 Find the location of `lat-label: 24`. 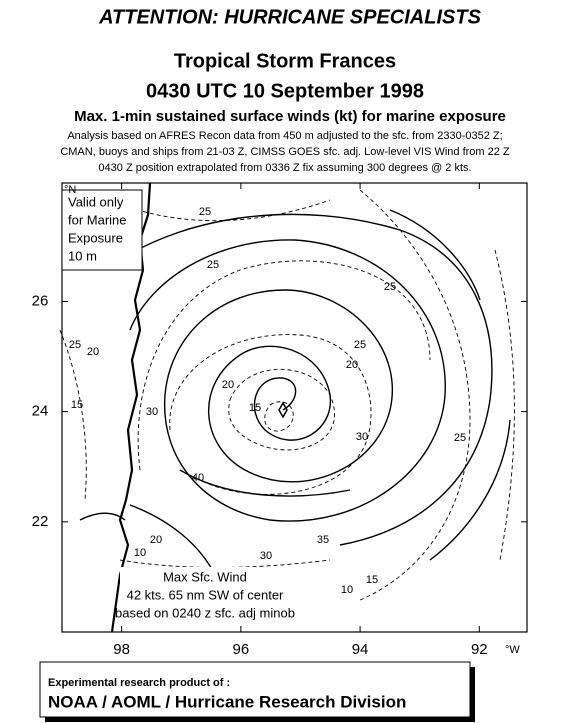

lat-label: 24 is located at coordinates (40, 411).